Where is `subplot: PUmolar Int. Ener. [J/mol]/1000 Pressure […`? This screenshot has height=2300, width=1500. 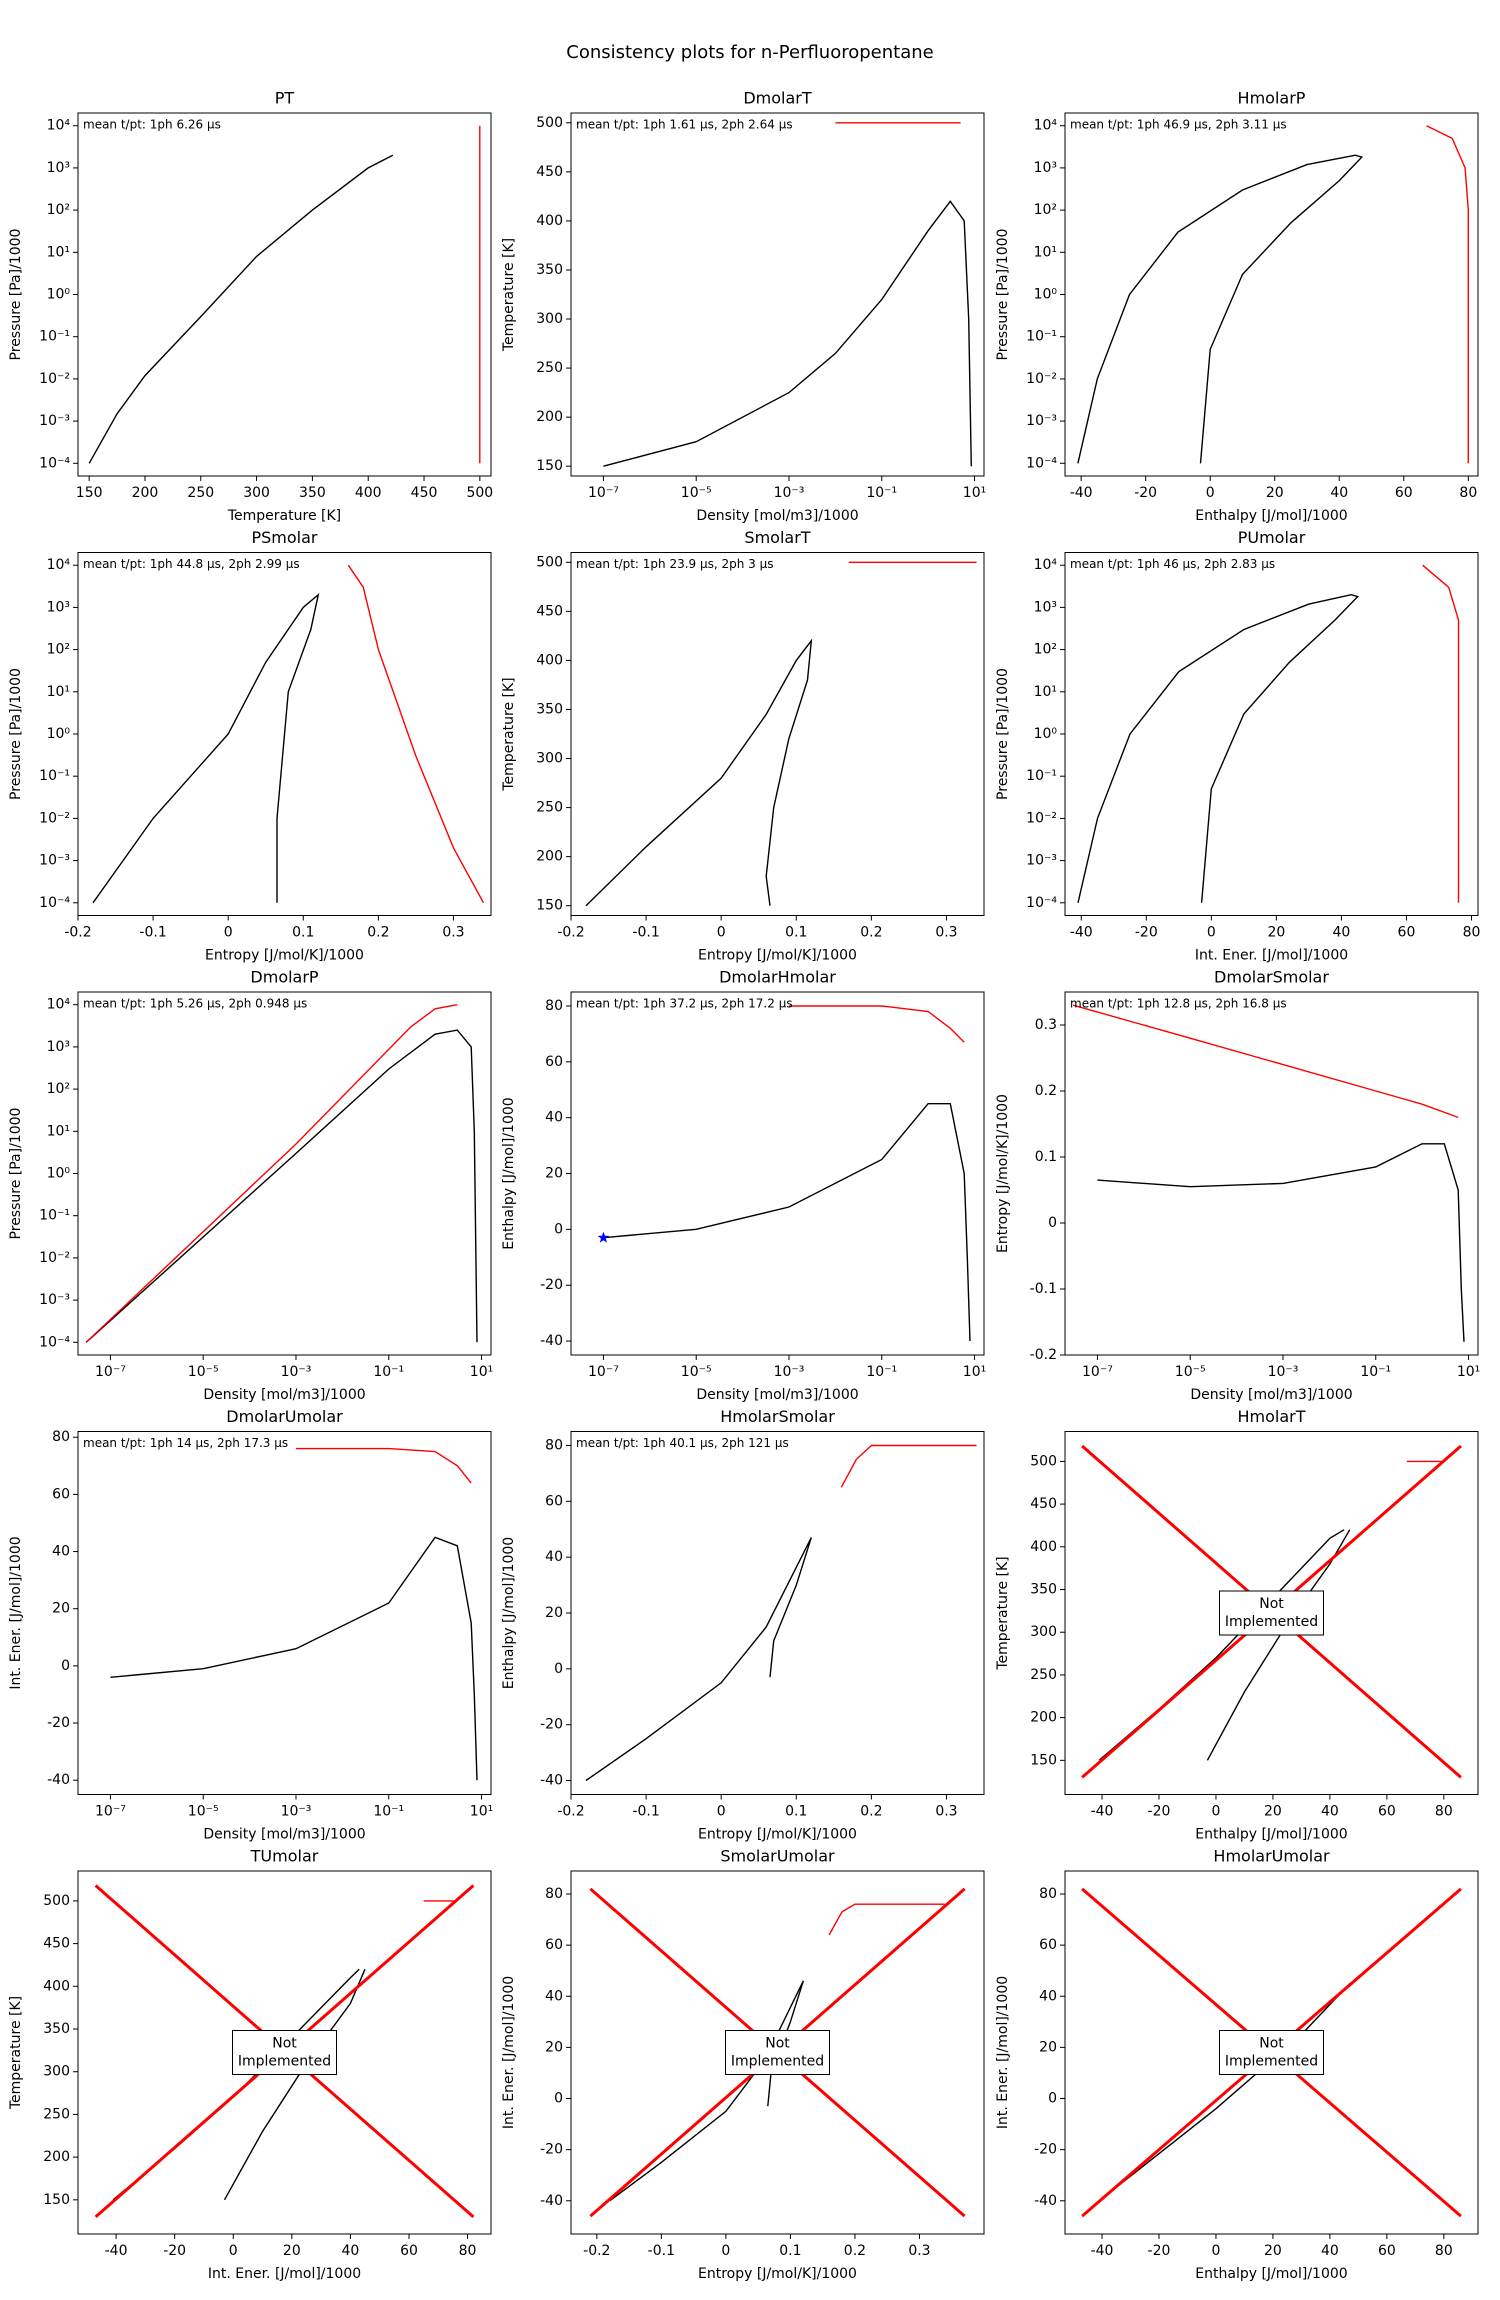 subplot: PUmolar Int. Ener. [J/mol]/1000 Pressure [… is located at coordinates (1237, 746).